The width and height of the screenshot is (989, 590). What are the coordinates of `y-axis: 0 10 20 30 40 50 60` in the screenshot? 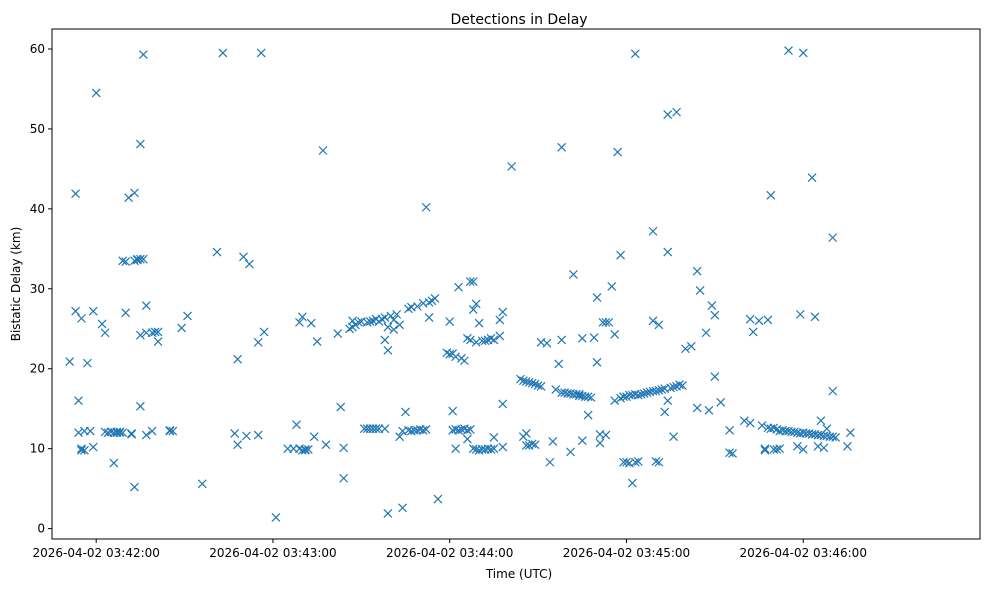 It's located at (41, 289).